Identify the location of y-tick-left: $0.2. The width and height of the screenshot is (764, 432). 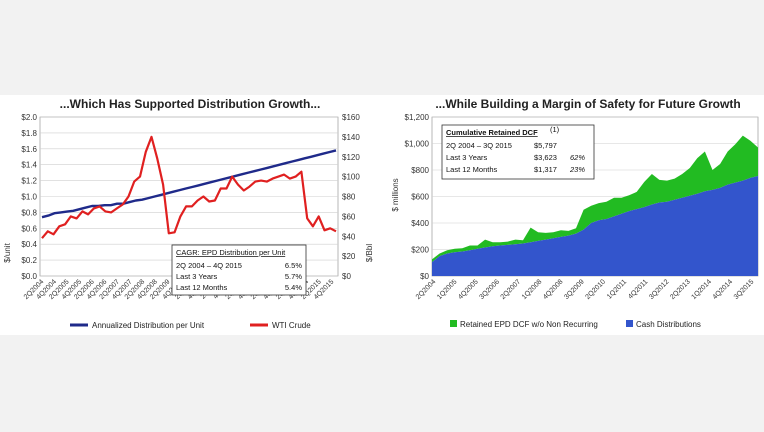
(29, 260).